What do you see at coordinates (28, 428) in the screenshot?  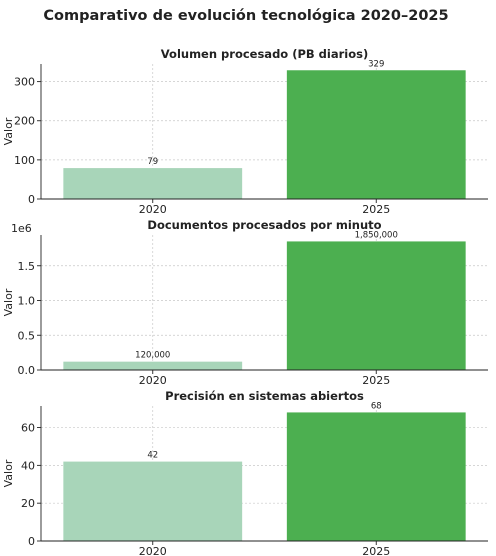 I see `y-tick-label: 60` at bounding box center [28, 428].